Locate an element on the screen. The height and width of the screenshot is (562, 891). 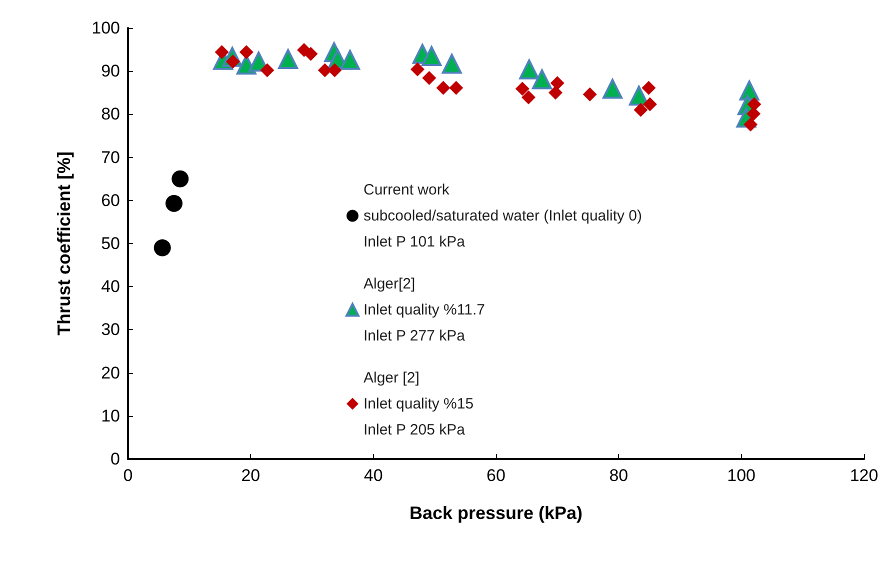
x-tick-label: 20 is located at coordinates (250, 475).